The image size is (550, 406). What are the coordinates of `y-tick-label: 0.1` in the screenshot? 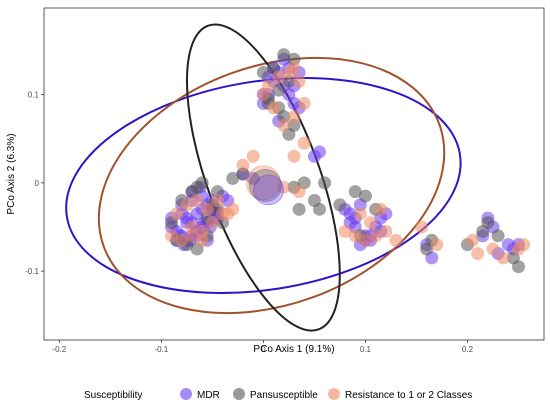 It's located at (34, 95).